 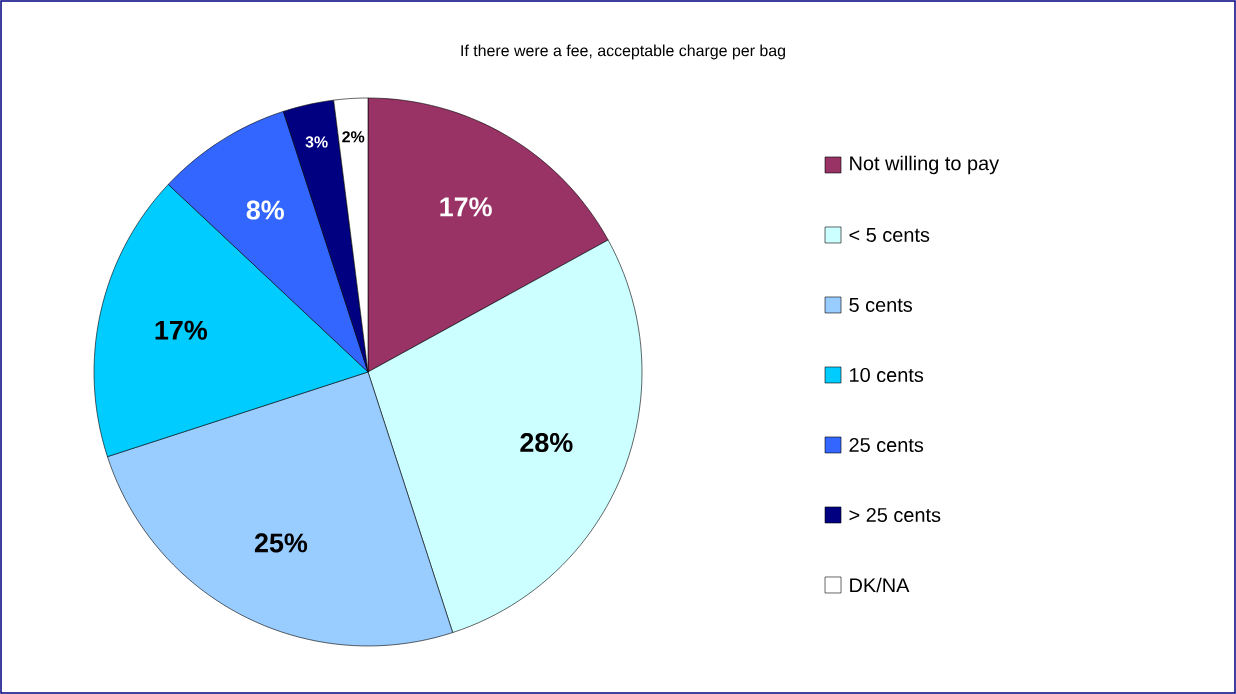 I want to click on legend-label: < 5 cents, so click(x=889, y=235).